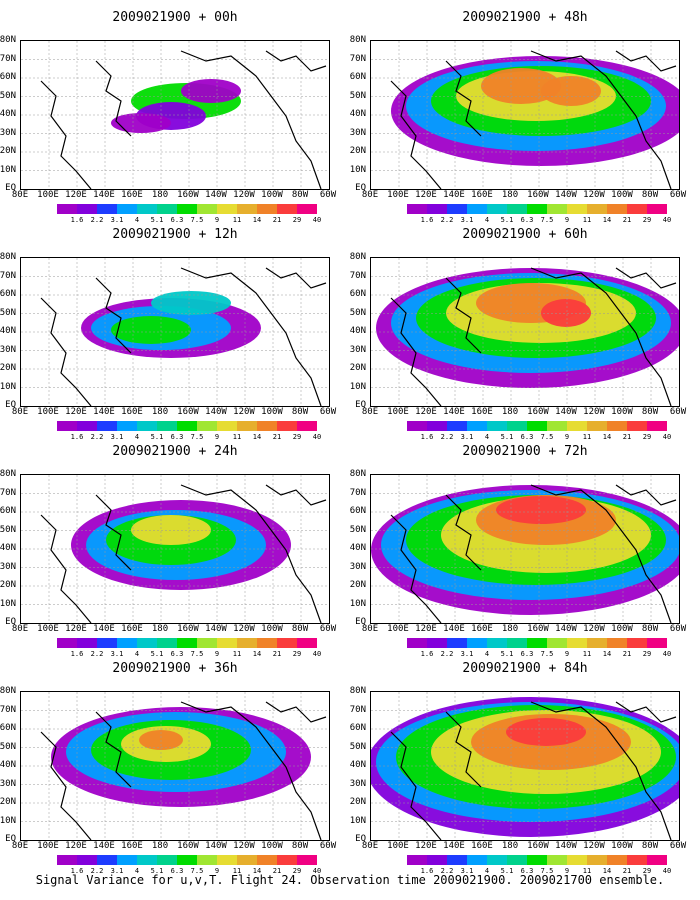 Image resolution: width=700 pixels, height=900 pixels. I want to click on latitude-label: 20N, so click(357, 802).